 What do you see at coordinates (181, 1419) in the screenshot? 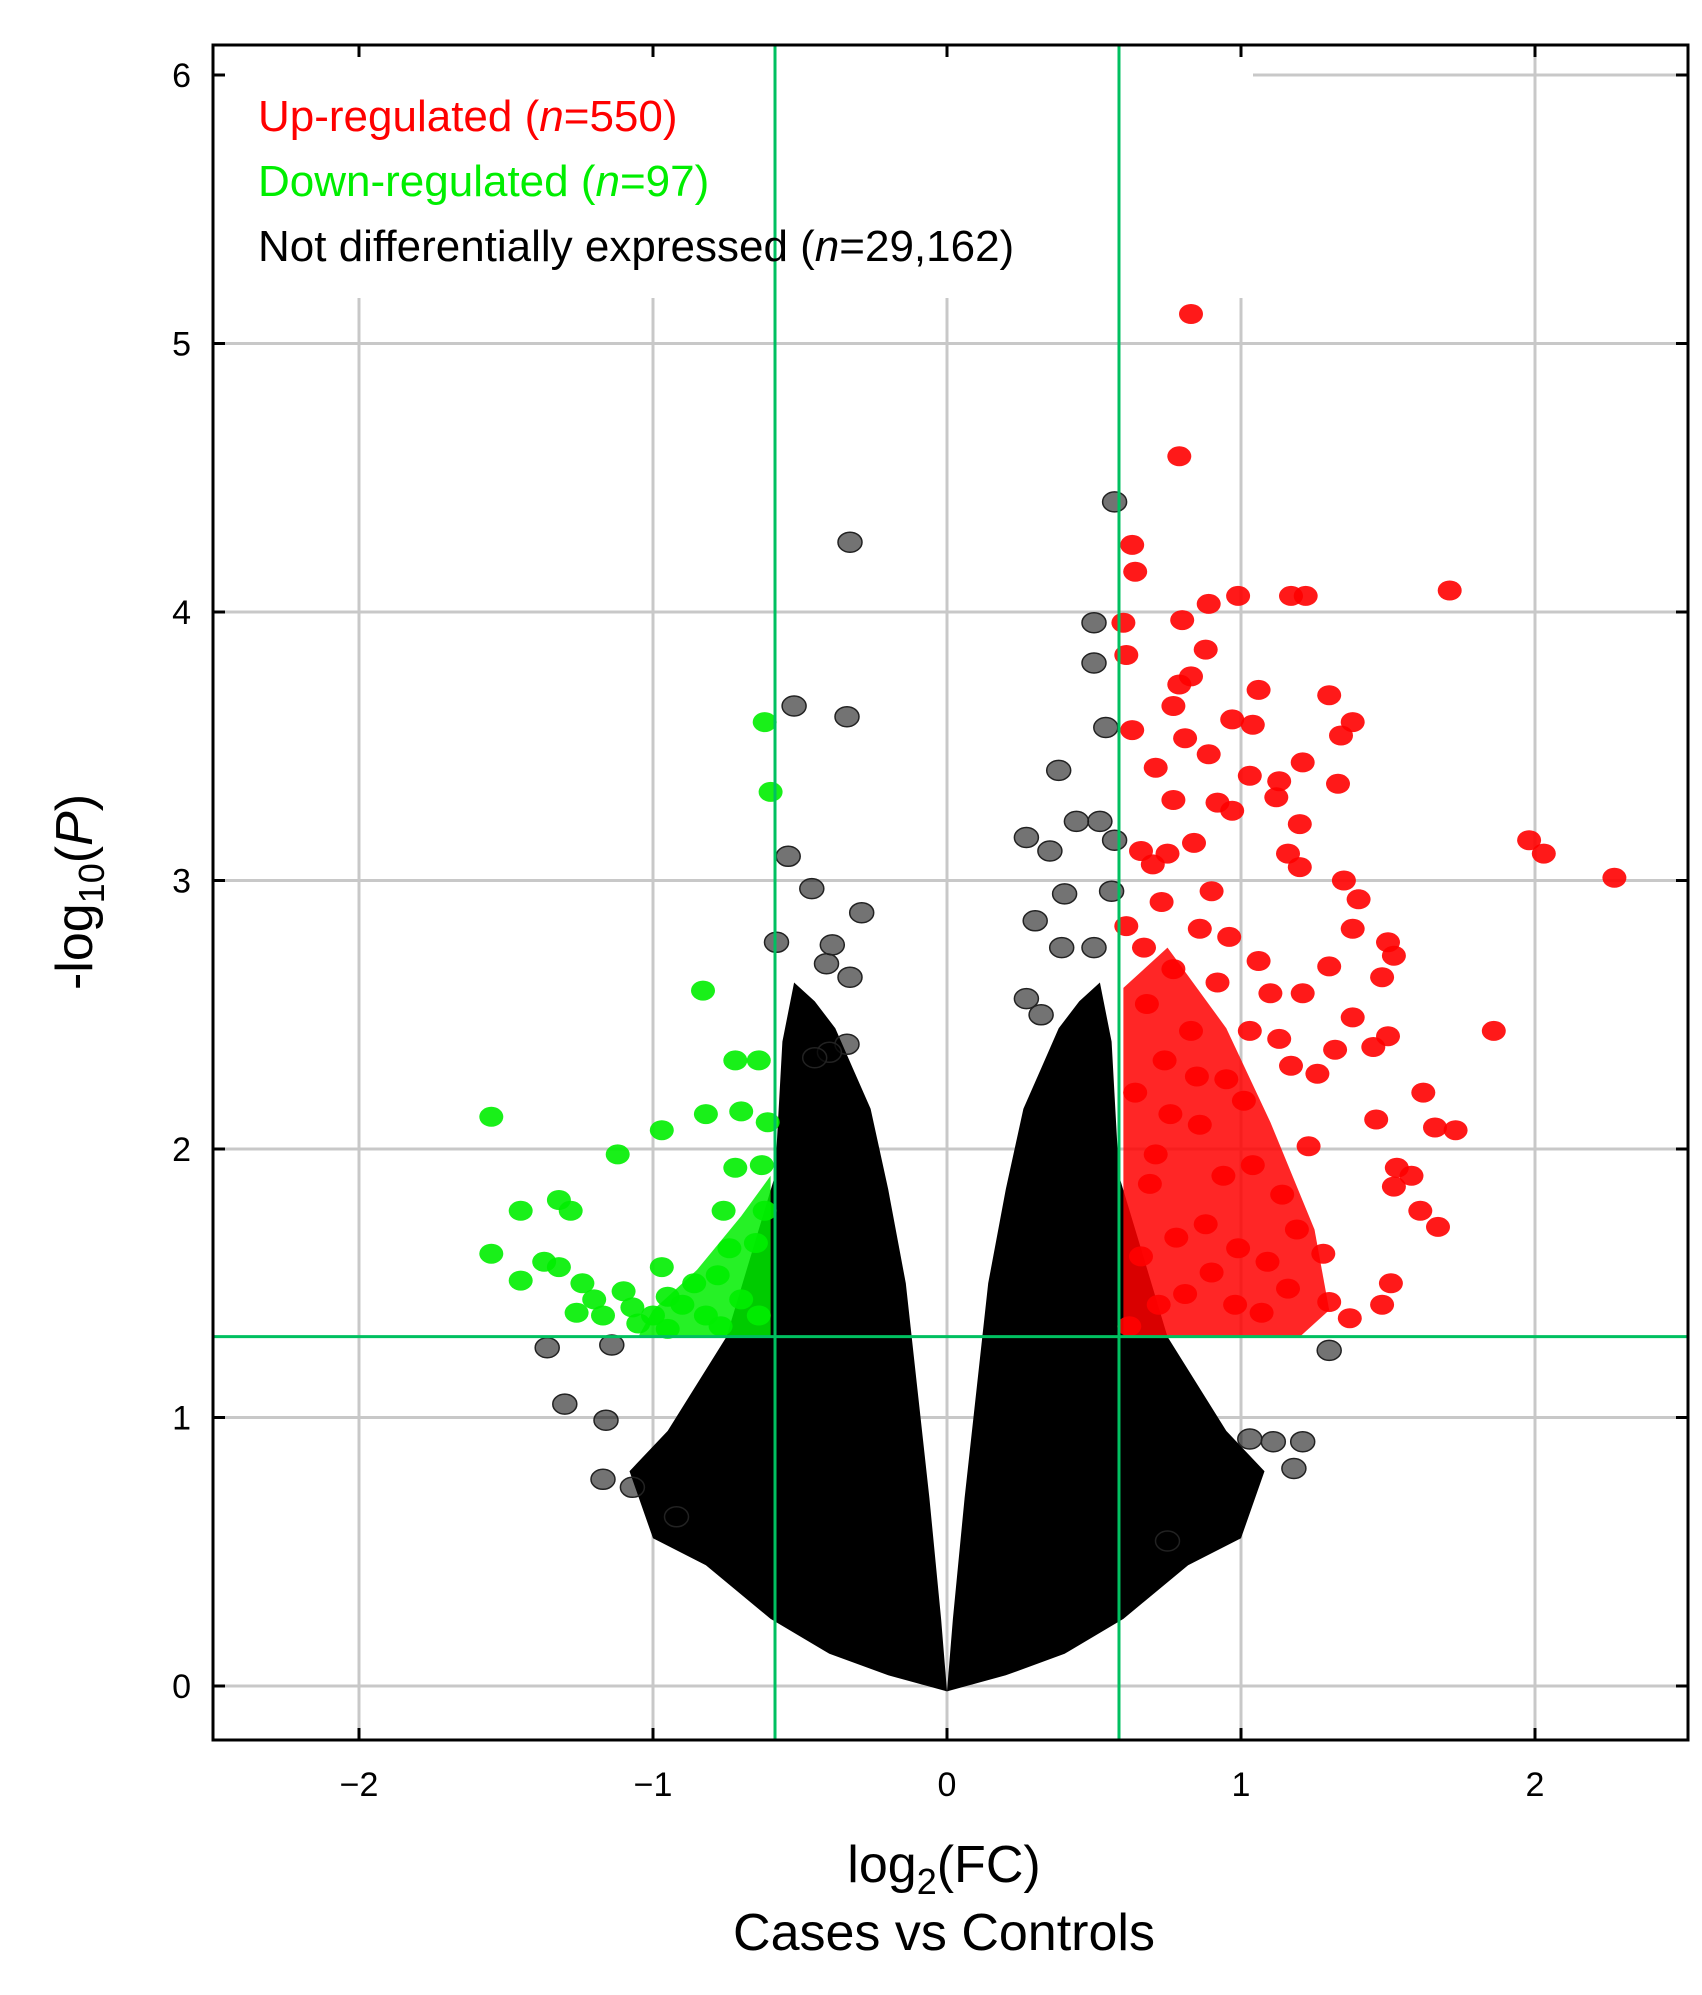
I see `y-tick-label-1: 1` at bounding box center [181, 1419].